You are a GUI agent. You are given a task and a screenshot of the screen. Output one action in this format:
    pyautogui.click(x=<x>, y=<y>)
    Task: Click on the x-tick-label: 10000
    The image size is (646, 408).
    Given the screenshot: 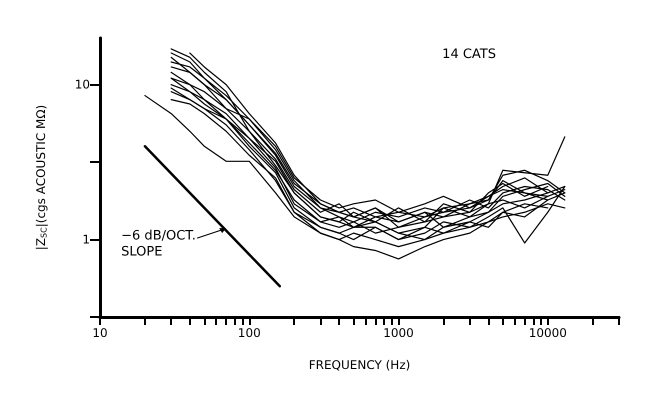 What is the action you would take?
    pyautogui.click(x=547, y=333)
    